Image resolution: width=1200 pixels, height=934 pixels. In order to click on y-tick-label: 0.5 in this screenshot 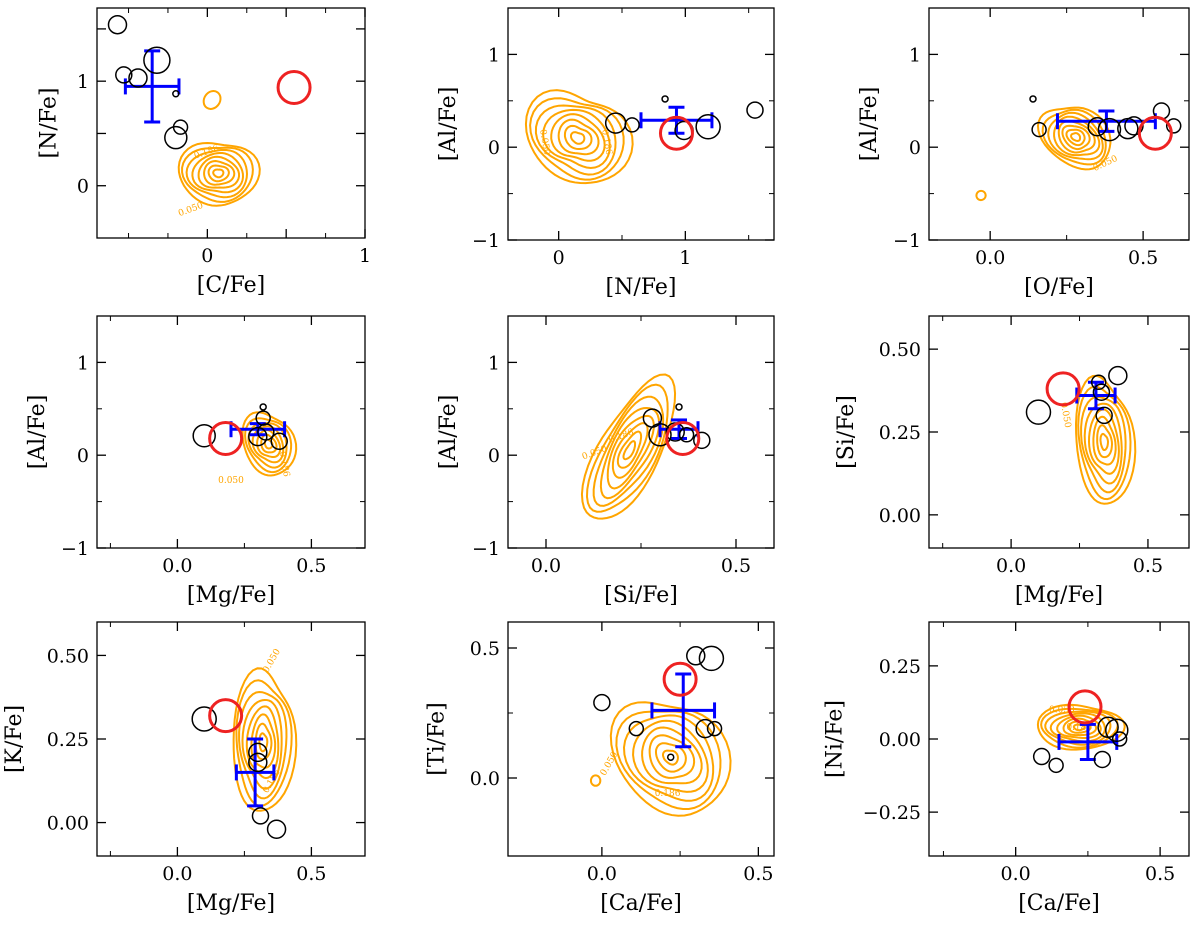, I will do `click(485, 649)`.